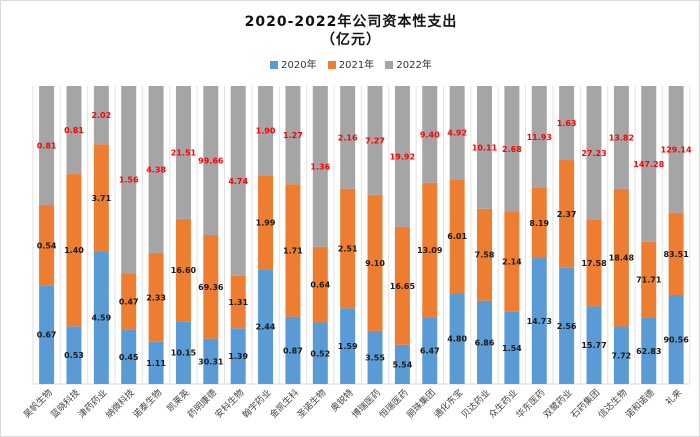 The height and width of the screenshot is (437, 700). I want to click on data-label: 0.47, so click(129, 302).